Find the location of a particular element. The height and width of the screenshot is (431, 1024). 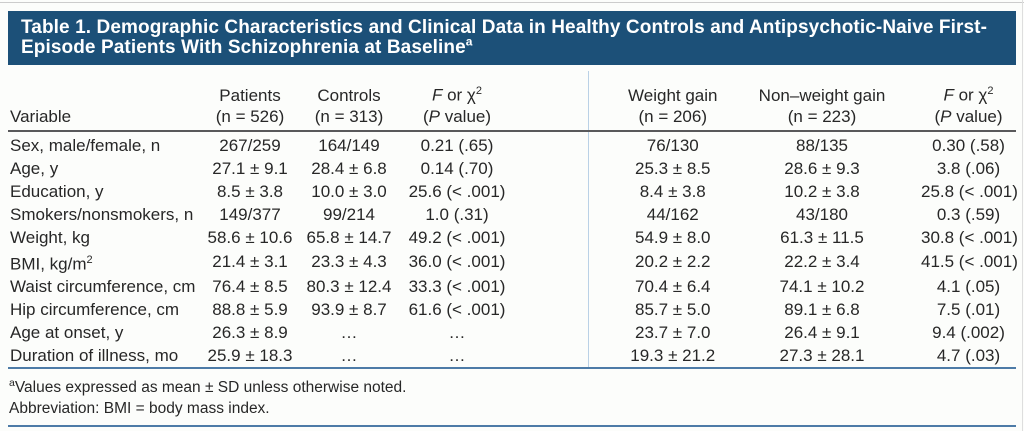

table-cell: 89.1 ± 6.8 is located at coordinates (822, 310).